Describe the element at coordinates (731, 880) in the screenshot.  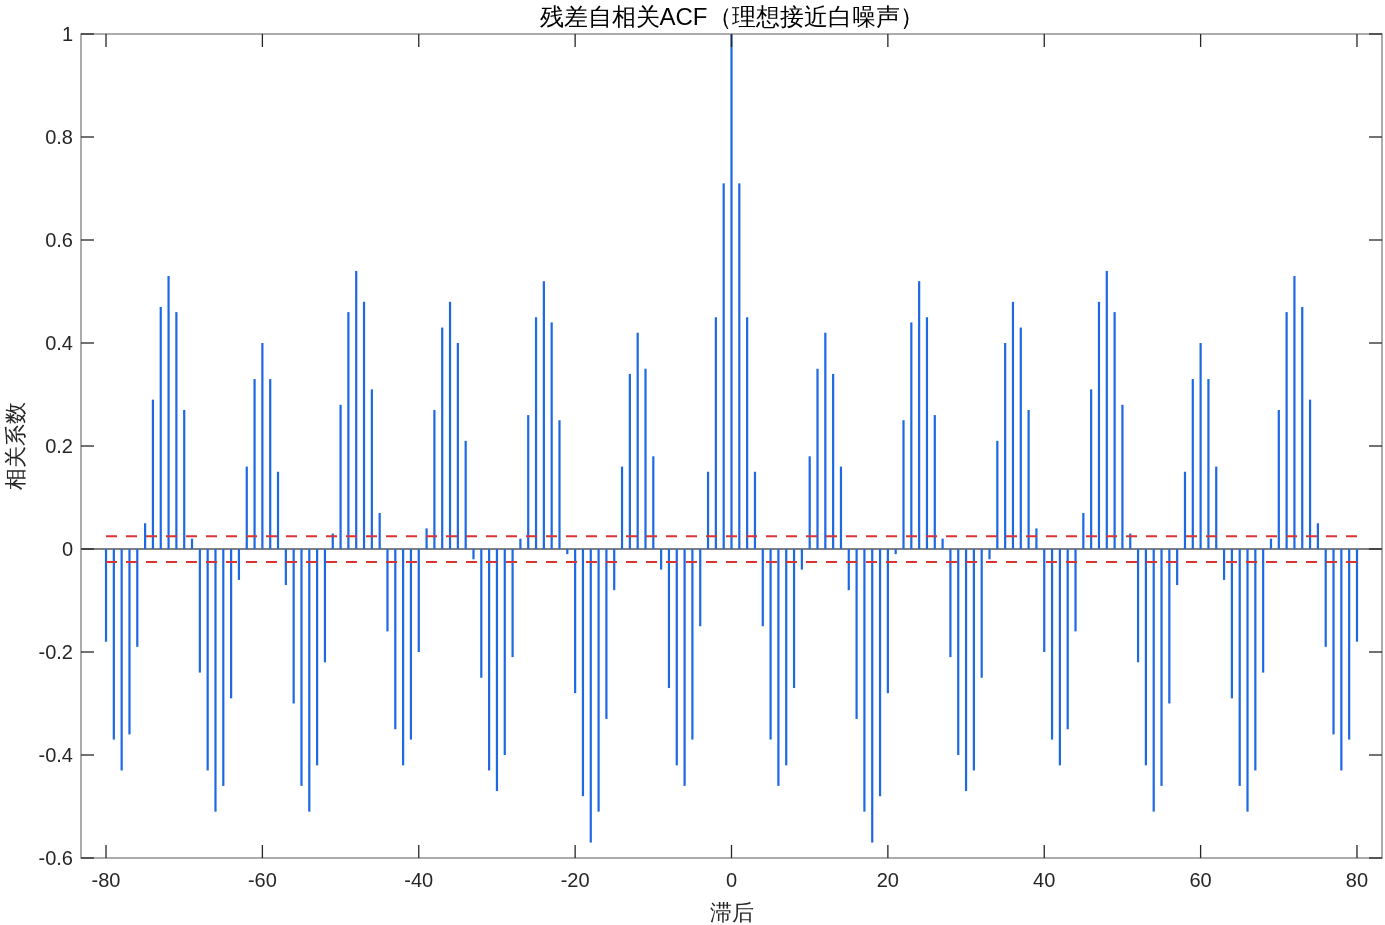
I see `x-tick-label: 0` at that location.